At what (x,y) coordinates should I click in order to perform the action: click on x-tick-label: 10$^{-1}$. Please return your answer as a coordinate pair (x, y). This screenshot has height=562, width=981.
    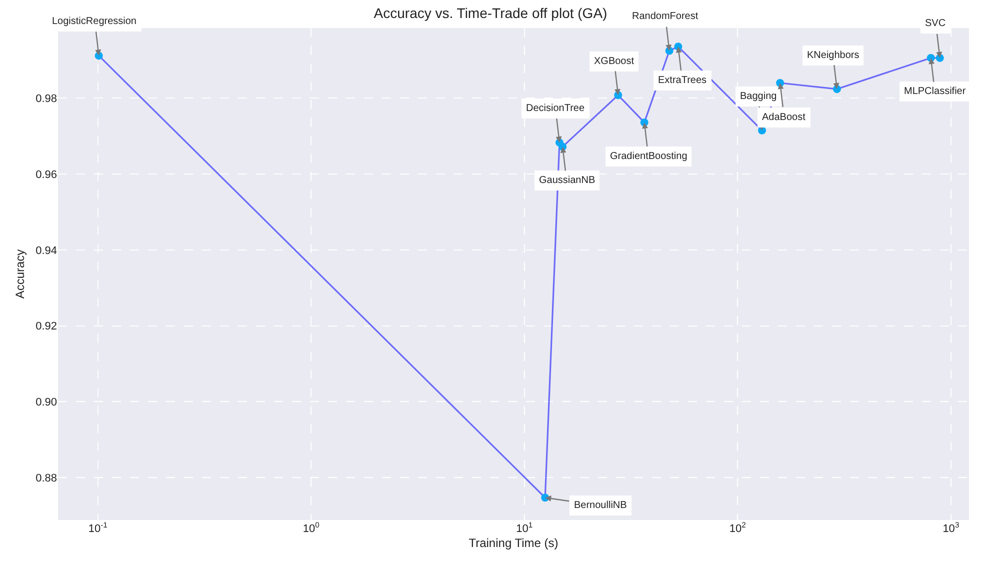
    Looking at the image, I should click on (98, 527).